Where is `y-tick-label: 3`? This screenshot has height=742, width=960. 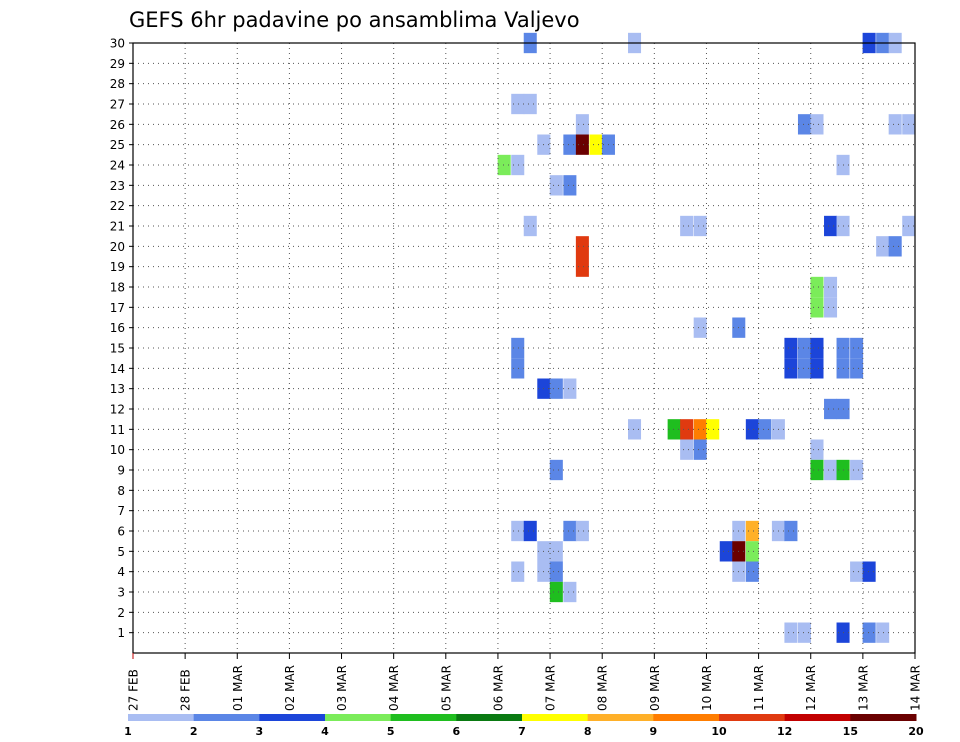 y-tick-label: 3 is located at coordinates (121, 593).